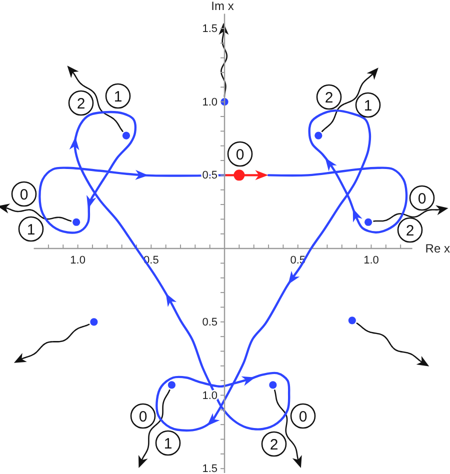  Describe the element at coordinates (210, 322) in the screenshot. I see `y-tick-label: 0.5` at that location.